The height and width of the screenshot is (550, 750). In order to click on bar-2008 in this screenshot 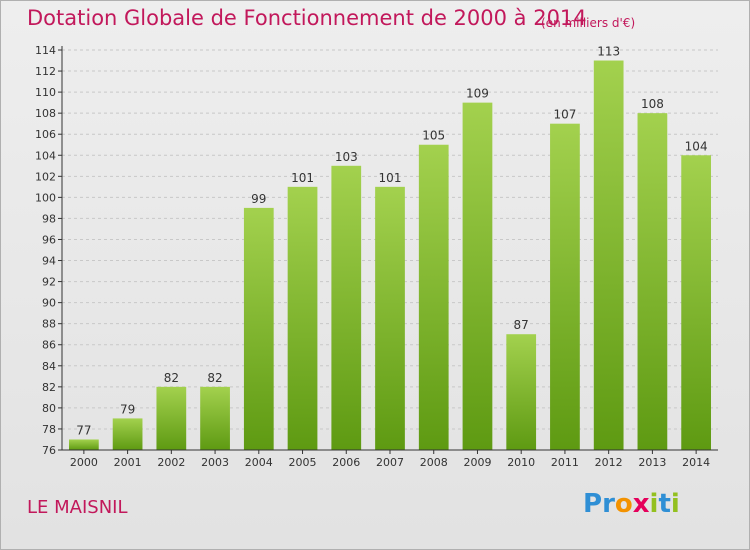, I will do `click(433, 297)`.